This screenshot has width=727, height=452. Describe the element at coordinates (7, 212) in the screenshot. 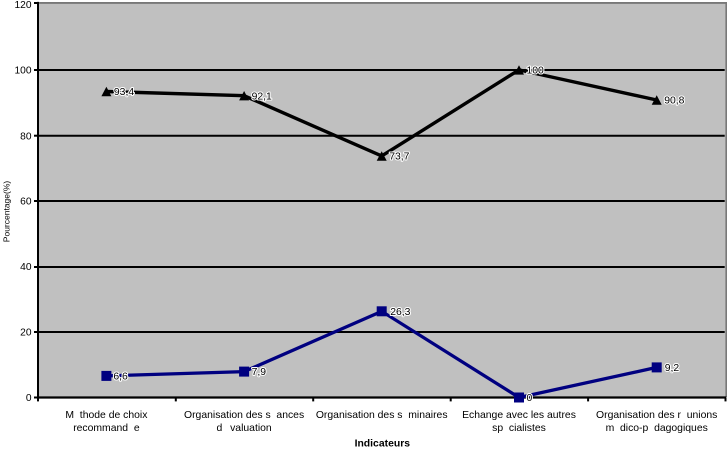

I see `svg-text: Pourcentage(%)` at that location.